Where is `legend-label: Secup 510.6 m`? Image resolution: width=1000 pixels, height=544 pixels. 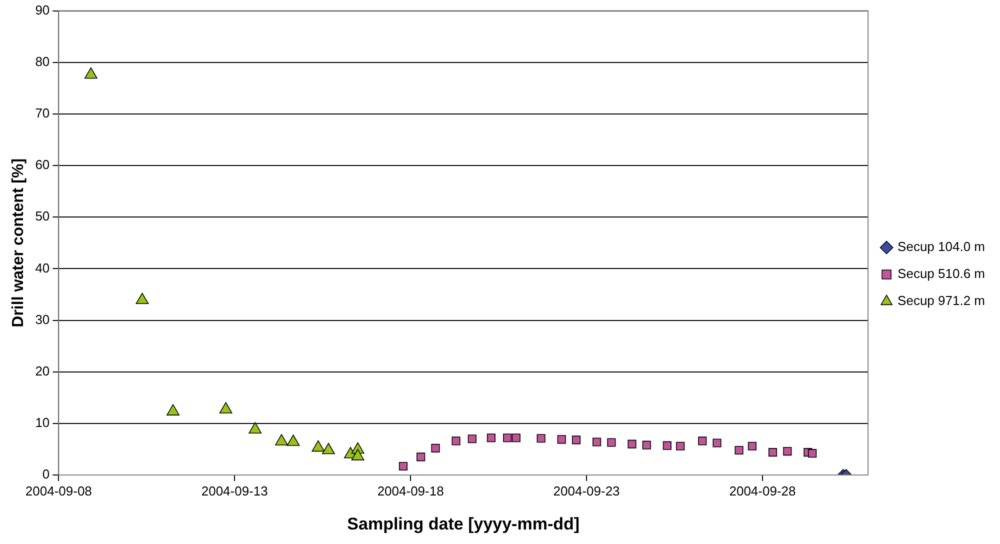
legend-label: Secup 510.6 m is located at coordinates (942, 274).